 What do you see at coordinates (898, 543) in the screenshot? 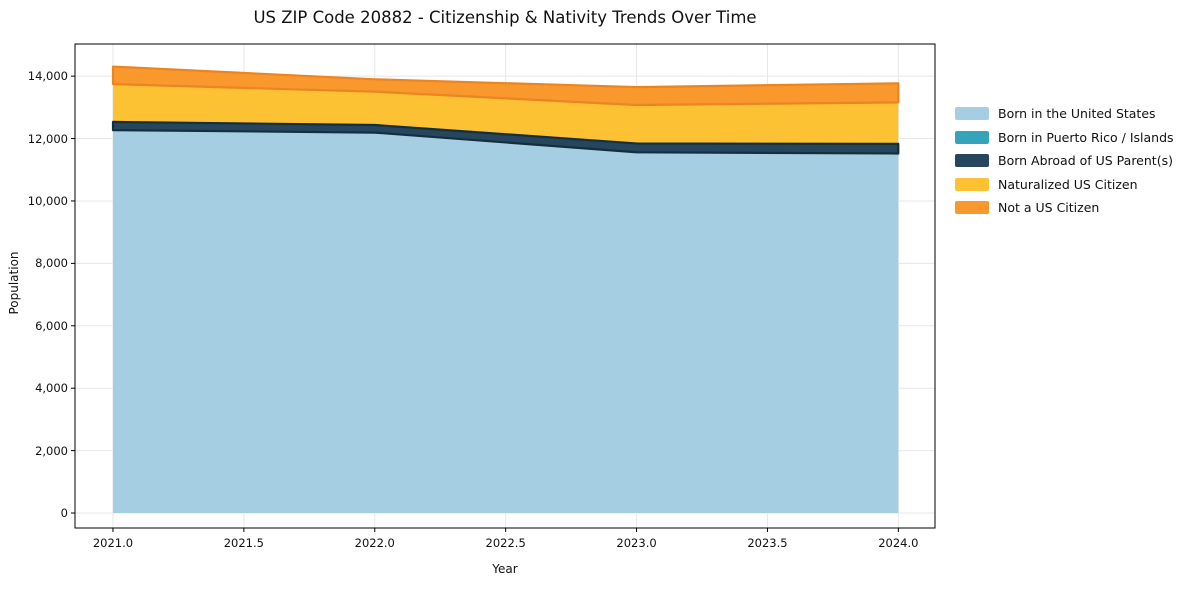
I see `x-tick-label: 2024.0` at bounding box center [898, 543].